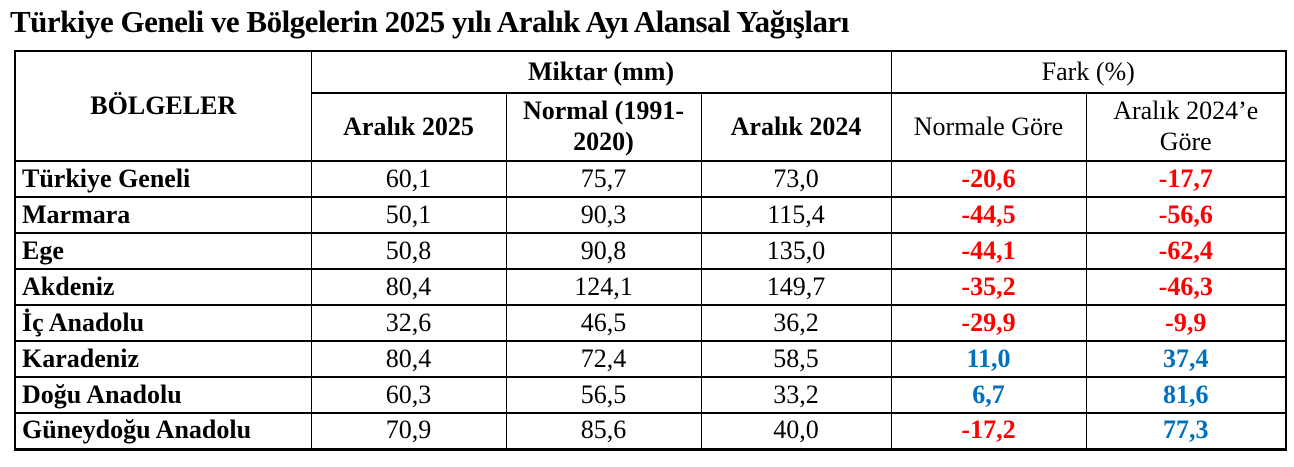  I want to click on diff-vs-dec2024-cell: -46,3, so click(1186, 287).